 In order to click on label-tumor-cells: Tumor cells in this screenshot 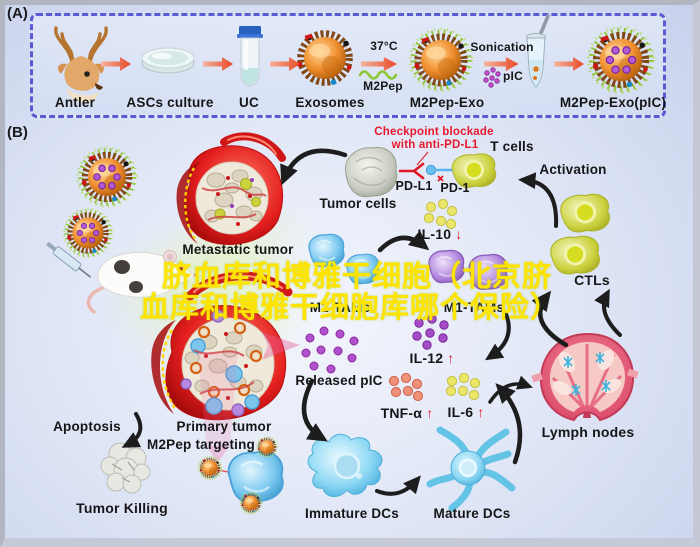, I will do `click(358, 203)`.